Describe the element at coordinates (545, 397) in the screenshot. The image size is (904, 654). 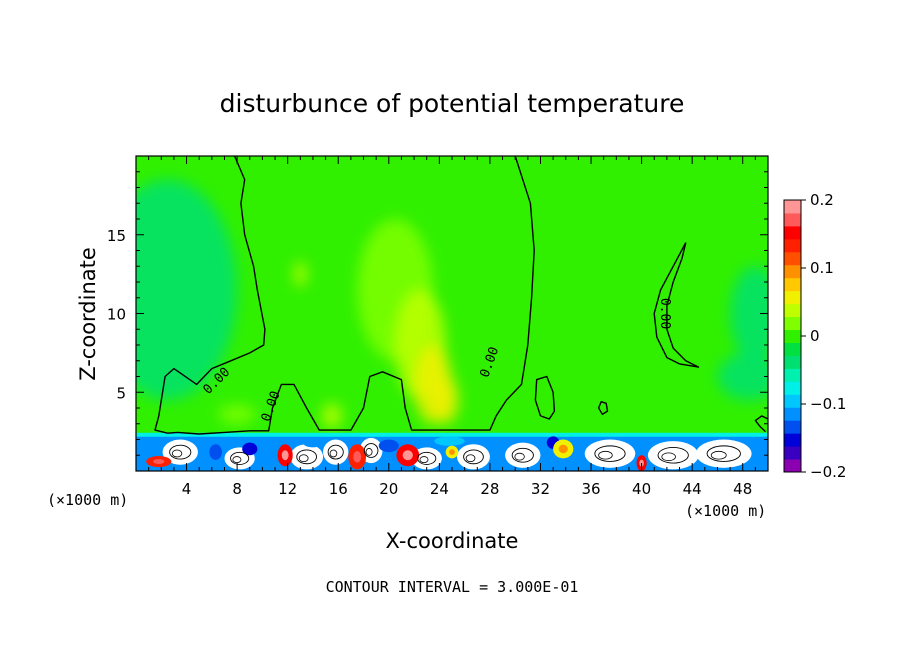
I see `zero-contour-small-loop` at that location.